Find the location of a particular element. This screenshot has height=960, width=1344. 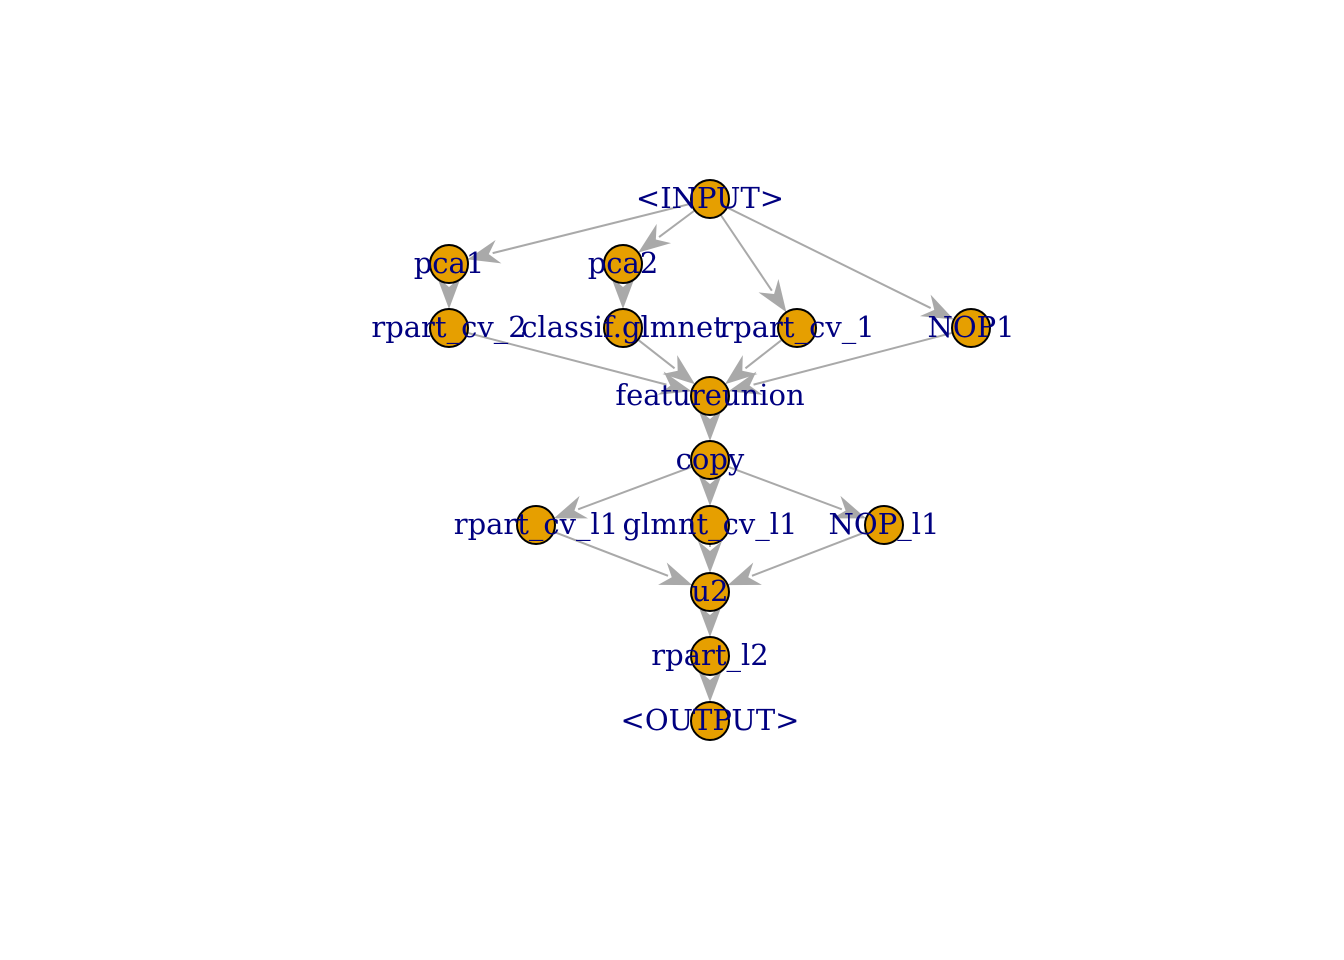

edge-input-to-nop1 is located at coordinates (840, 263).